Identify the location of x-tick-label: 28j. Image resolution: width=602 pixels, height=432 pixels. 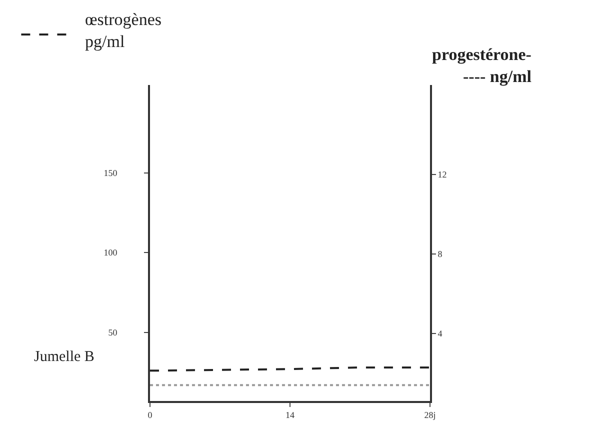
(430, 415).